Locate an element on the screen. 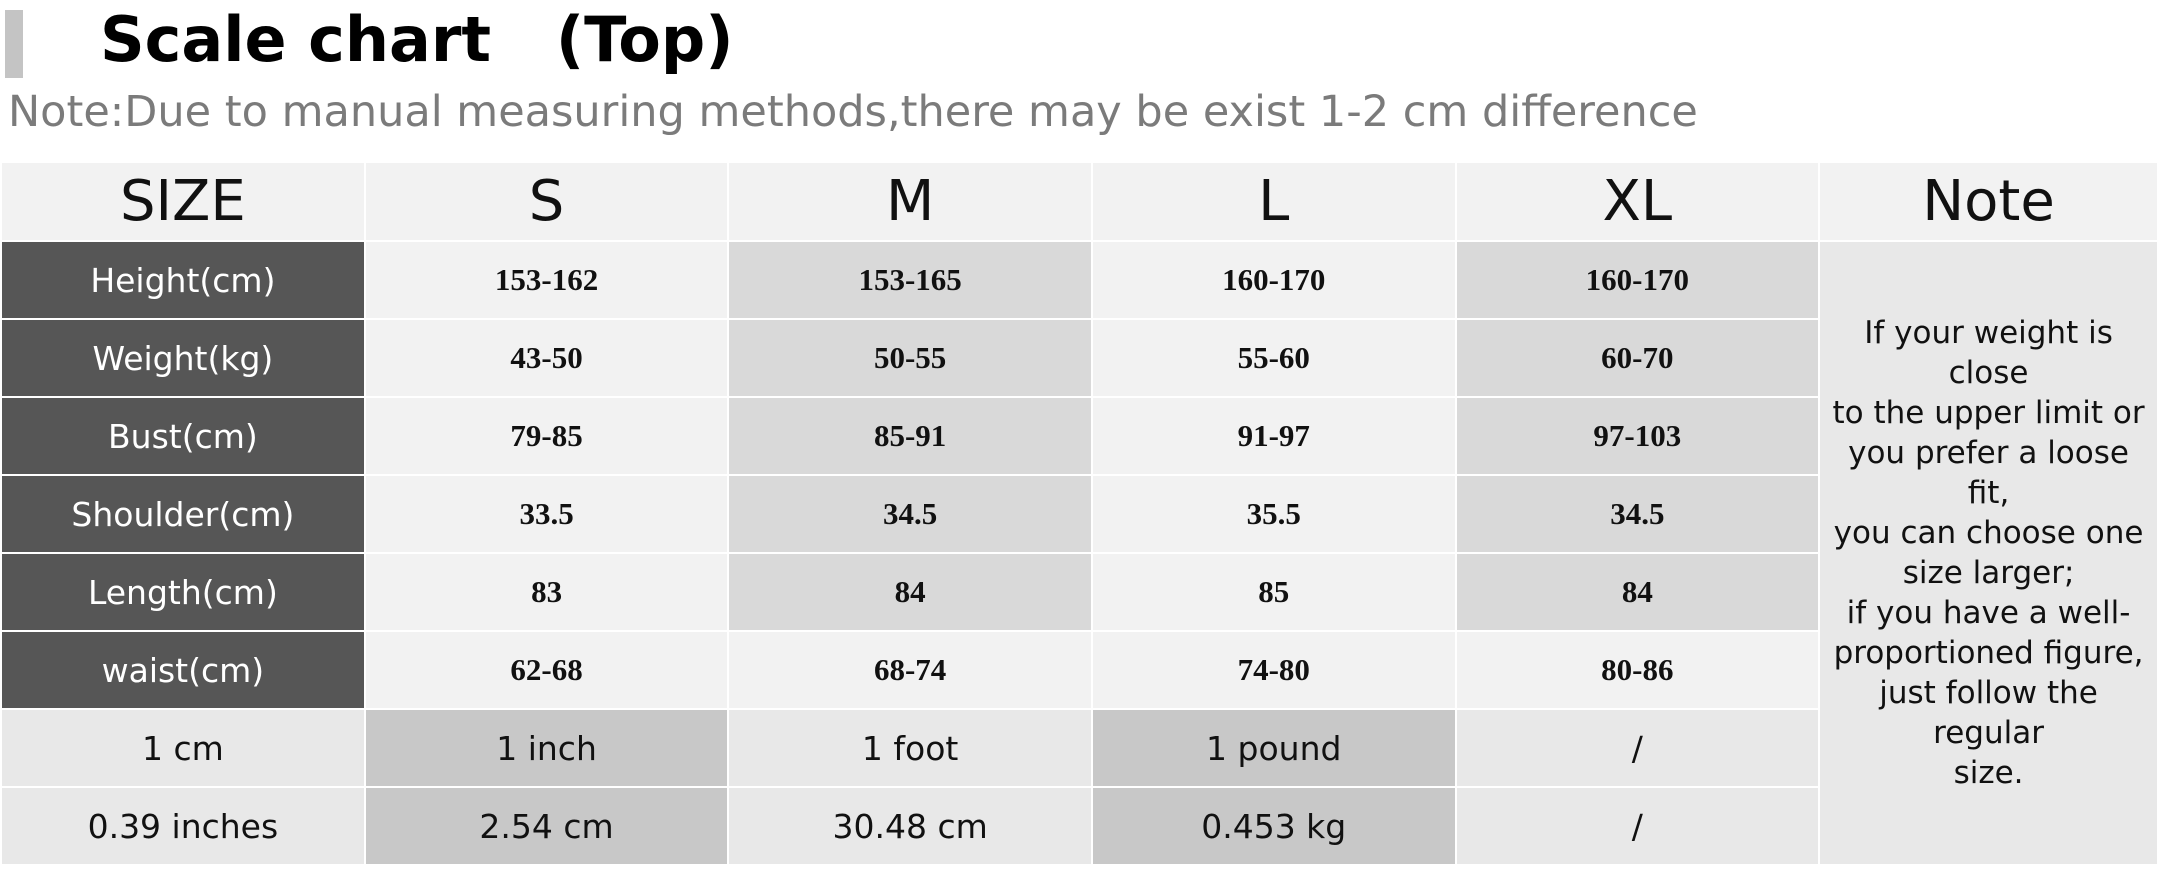 This screenshot has width=2159, height=886. cell-value: 43-50 is located at coordinates (546, 358).